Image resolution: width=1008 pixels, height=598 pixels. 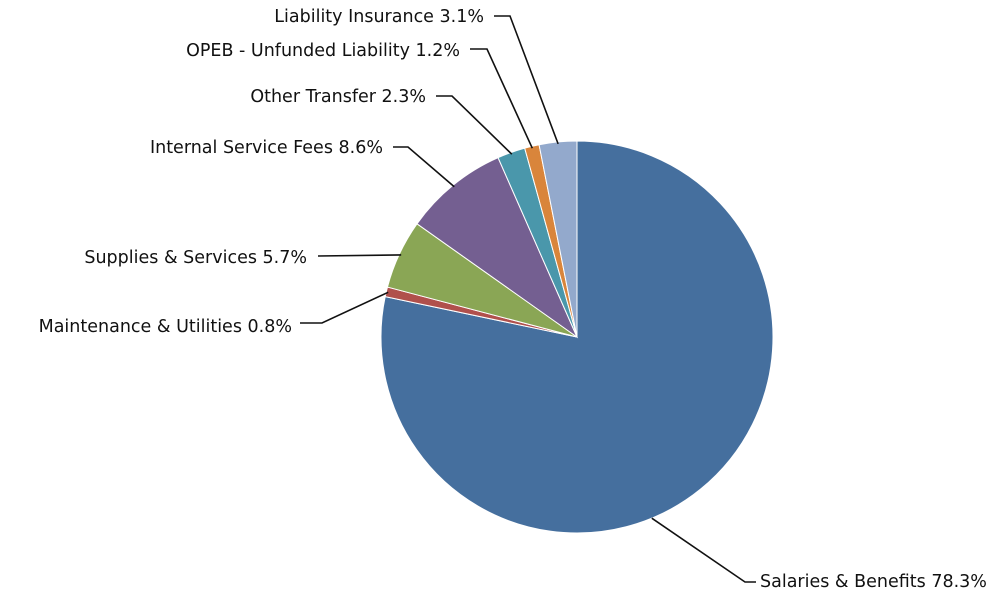 What do you see at coordinates (354, 17) in the screenshot?
I see `category-label: Liability Insurance` at bounding box center [354, 17].